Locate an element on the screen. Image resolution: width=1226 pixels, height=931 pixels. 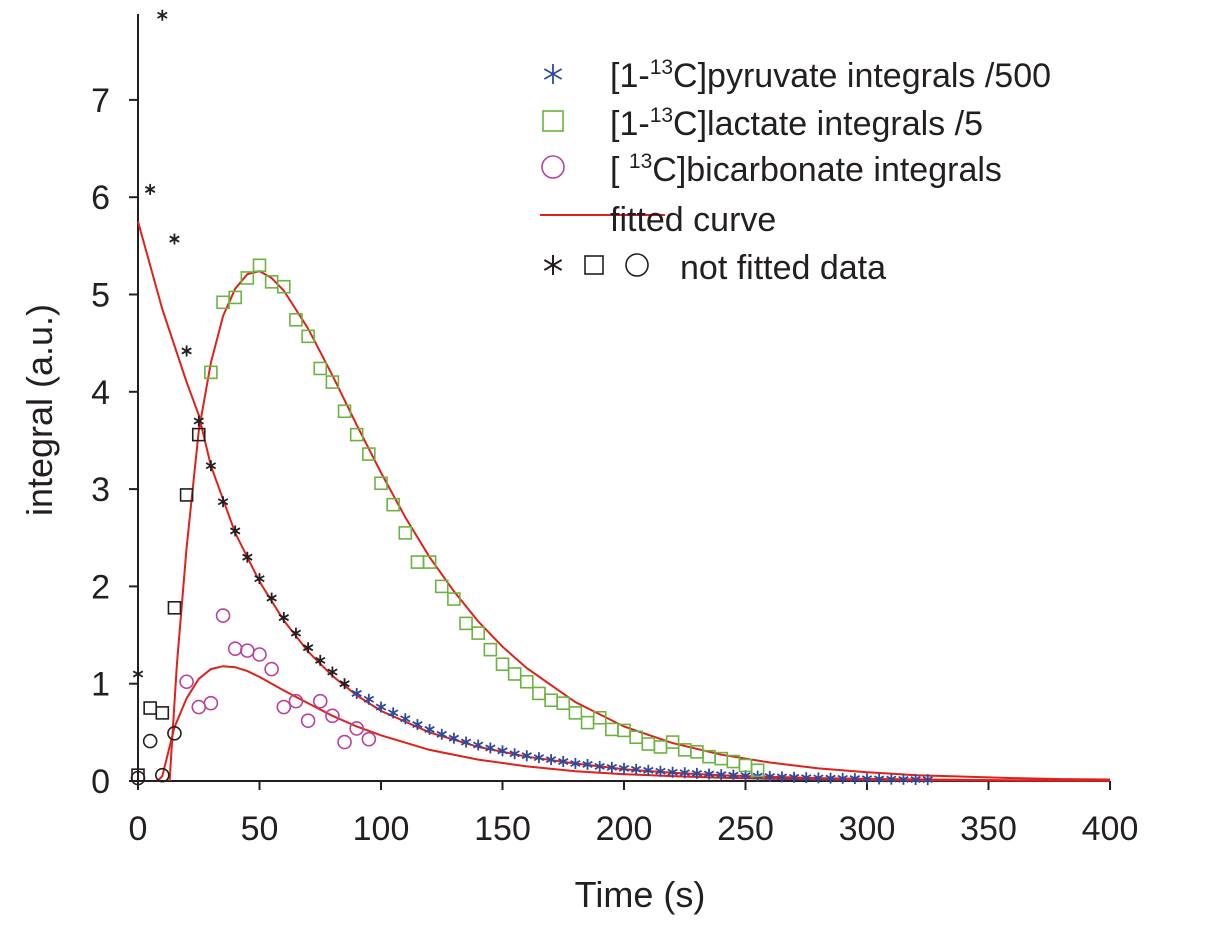
y-axis-title: integral (a.u.) is located at coordinates (39, 410).